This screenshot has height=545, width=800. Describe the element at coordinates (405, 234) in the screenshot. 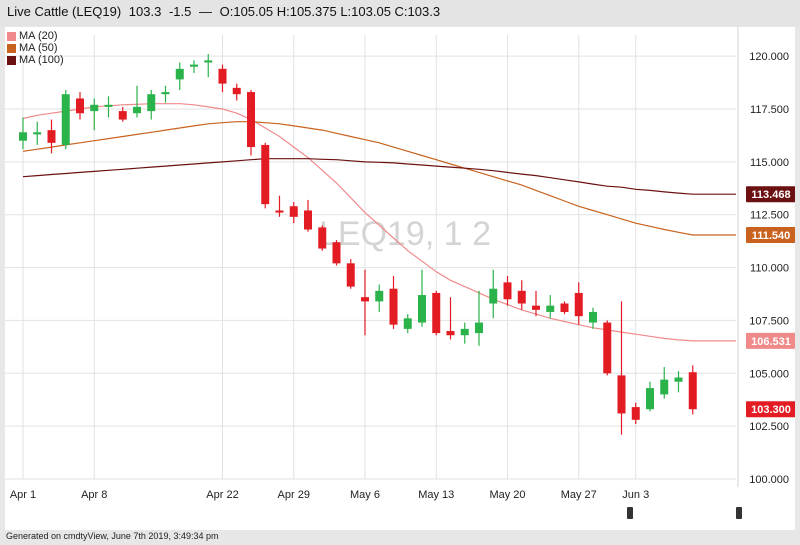

I see `watermark-text: LEQ19, 1 2` at that location.